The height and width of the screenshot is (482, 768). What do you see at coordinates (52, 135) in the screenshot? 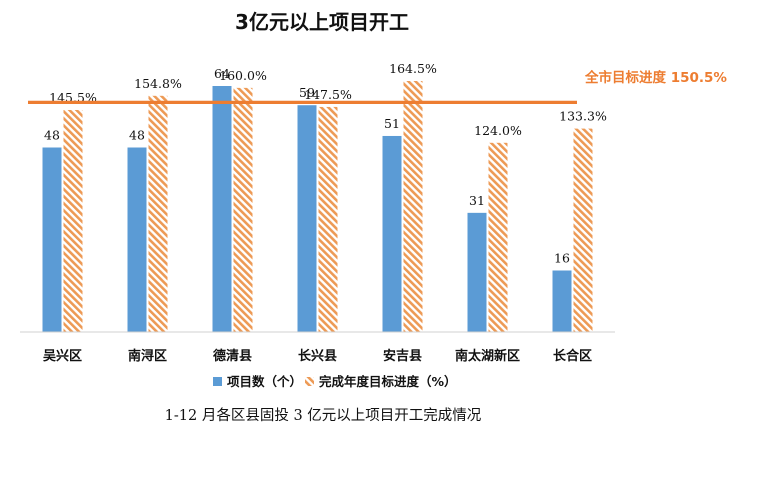
I see `label-projects-0: 48` at bounding box center [52, 135].